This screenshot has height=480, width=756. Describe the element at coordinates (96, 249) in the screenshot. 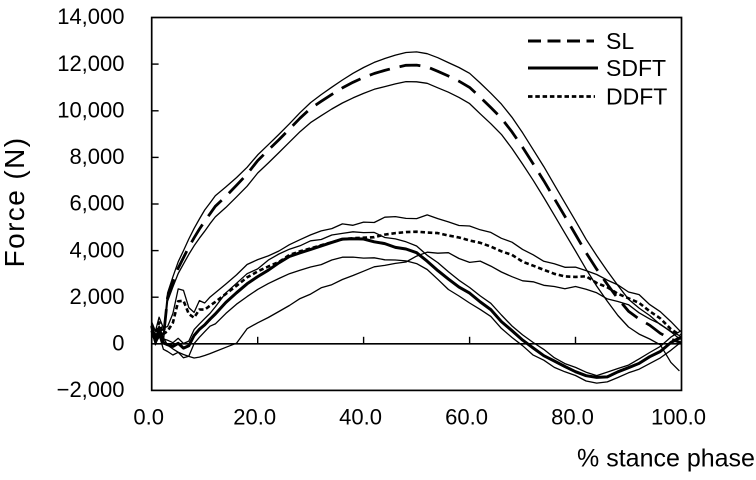

I see `svg-text: 4,000` at that location.